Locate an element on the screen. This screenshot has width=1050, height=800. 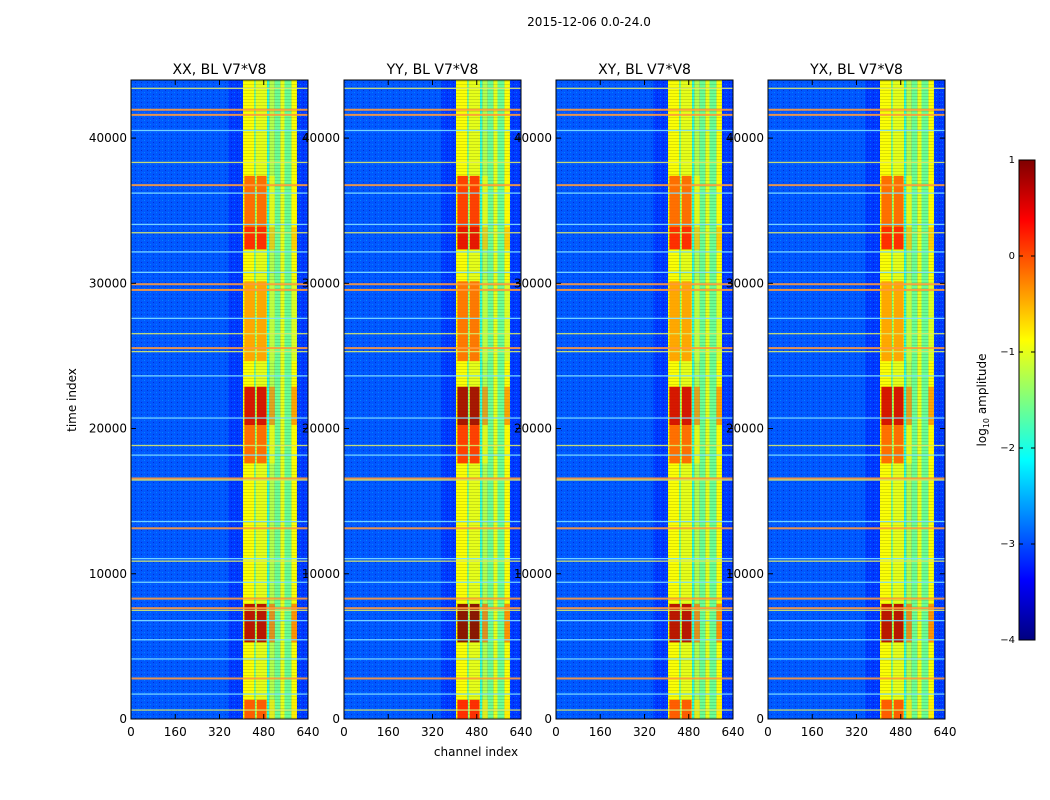
panel-title: XY, BL V7*V8 is located at coordinates (644, 70).